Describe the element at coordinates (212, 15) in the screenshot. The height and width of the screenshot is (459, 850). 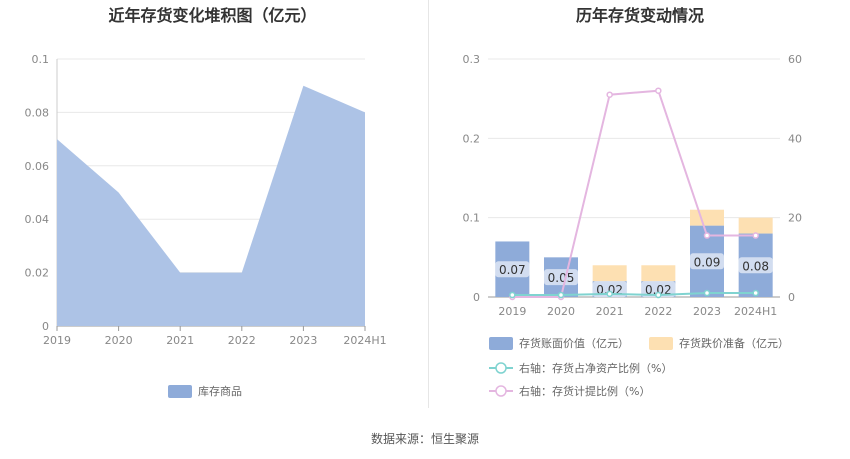
I see `left-chart-title: 近年存货变化堆积图（亿元）` at that location.